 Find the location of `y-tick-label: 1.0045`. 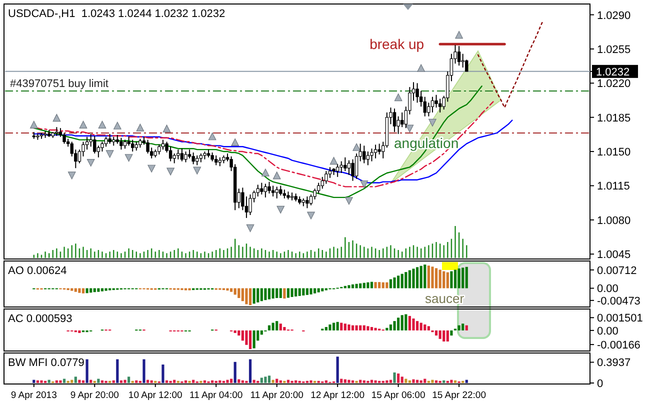

y-tick-label: 1.0045 is located at coordinates (614, 255).